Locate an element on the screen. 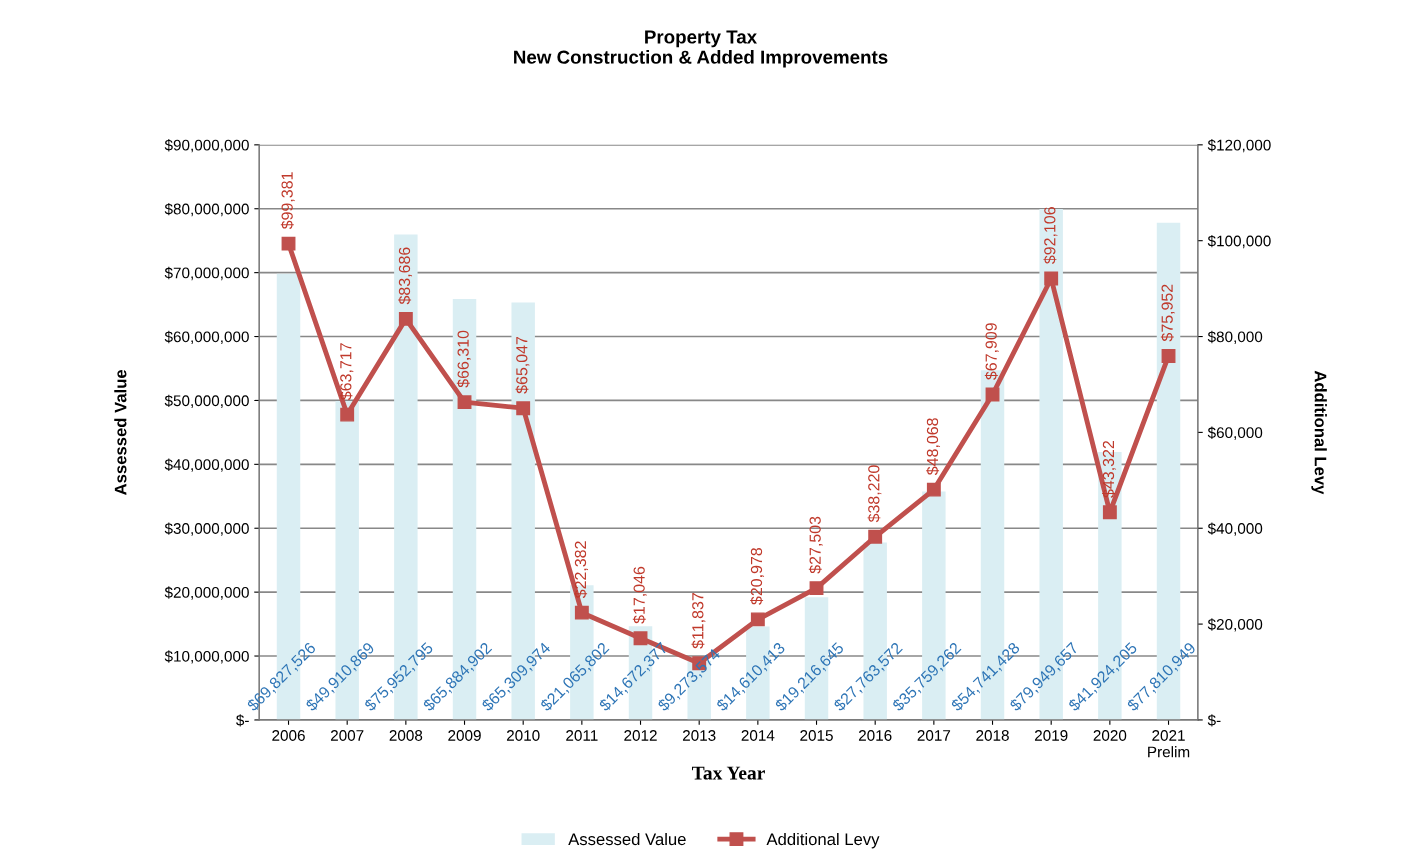 The height and width of the screenshot is (852, 1401). y2-axis-title: Additional Levy is located at coordinates (1319, 432).